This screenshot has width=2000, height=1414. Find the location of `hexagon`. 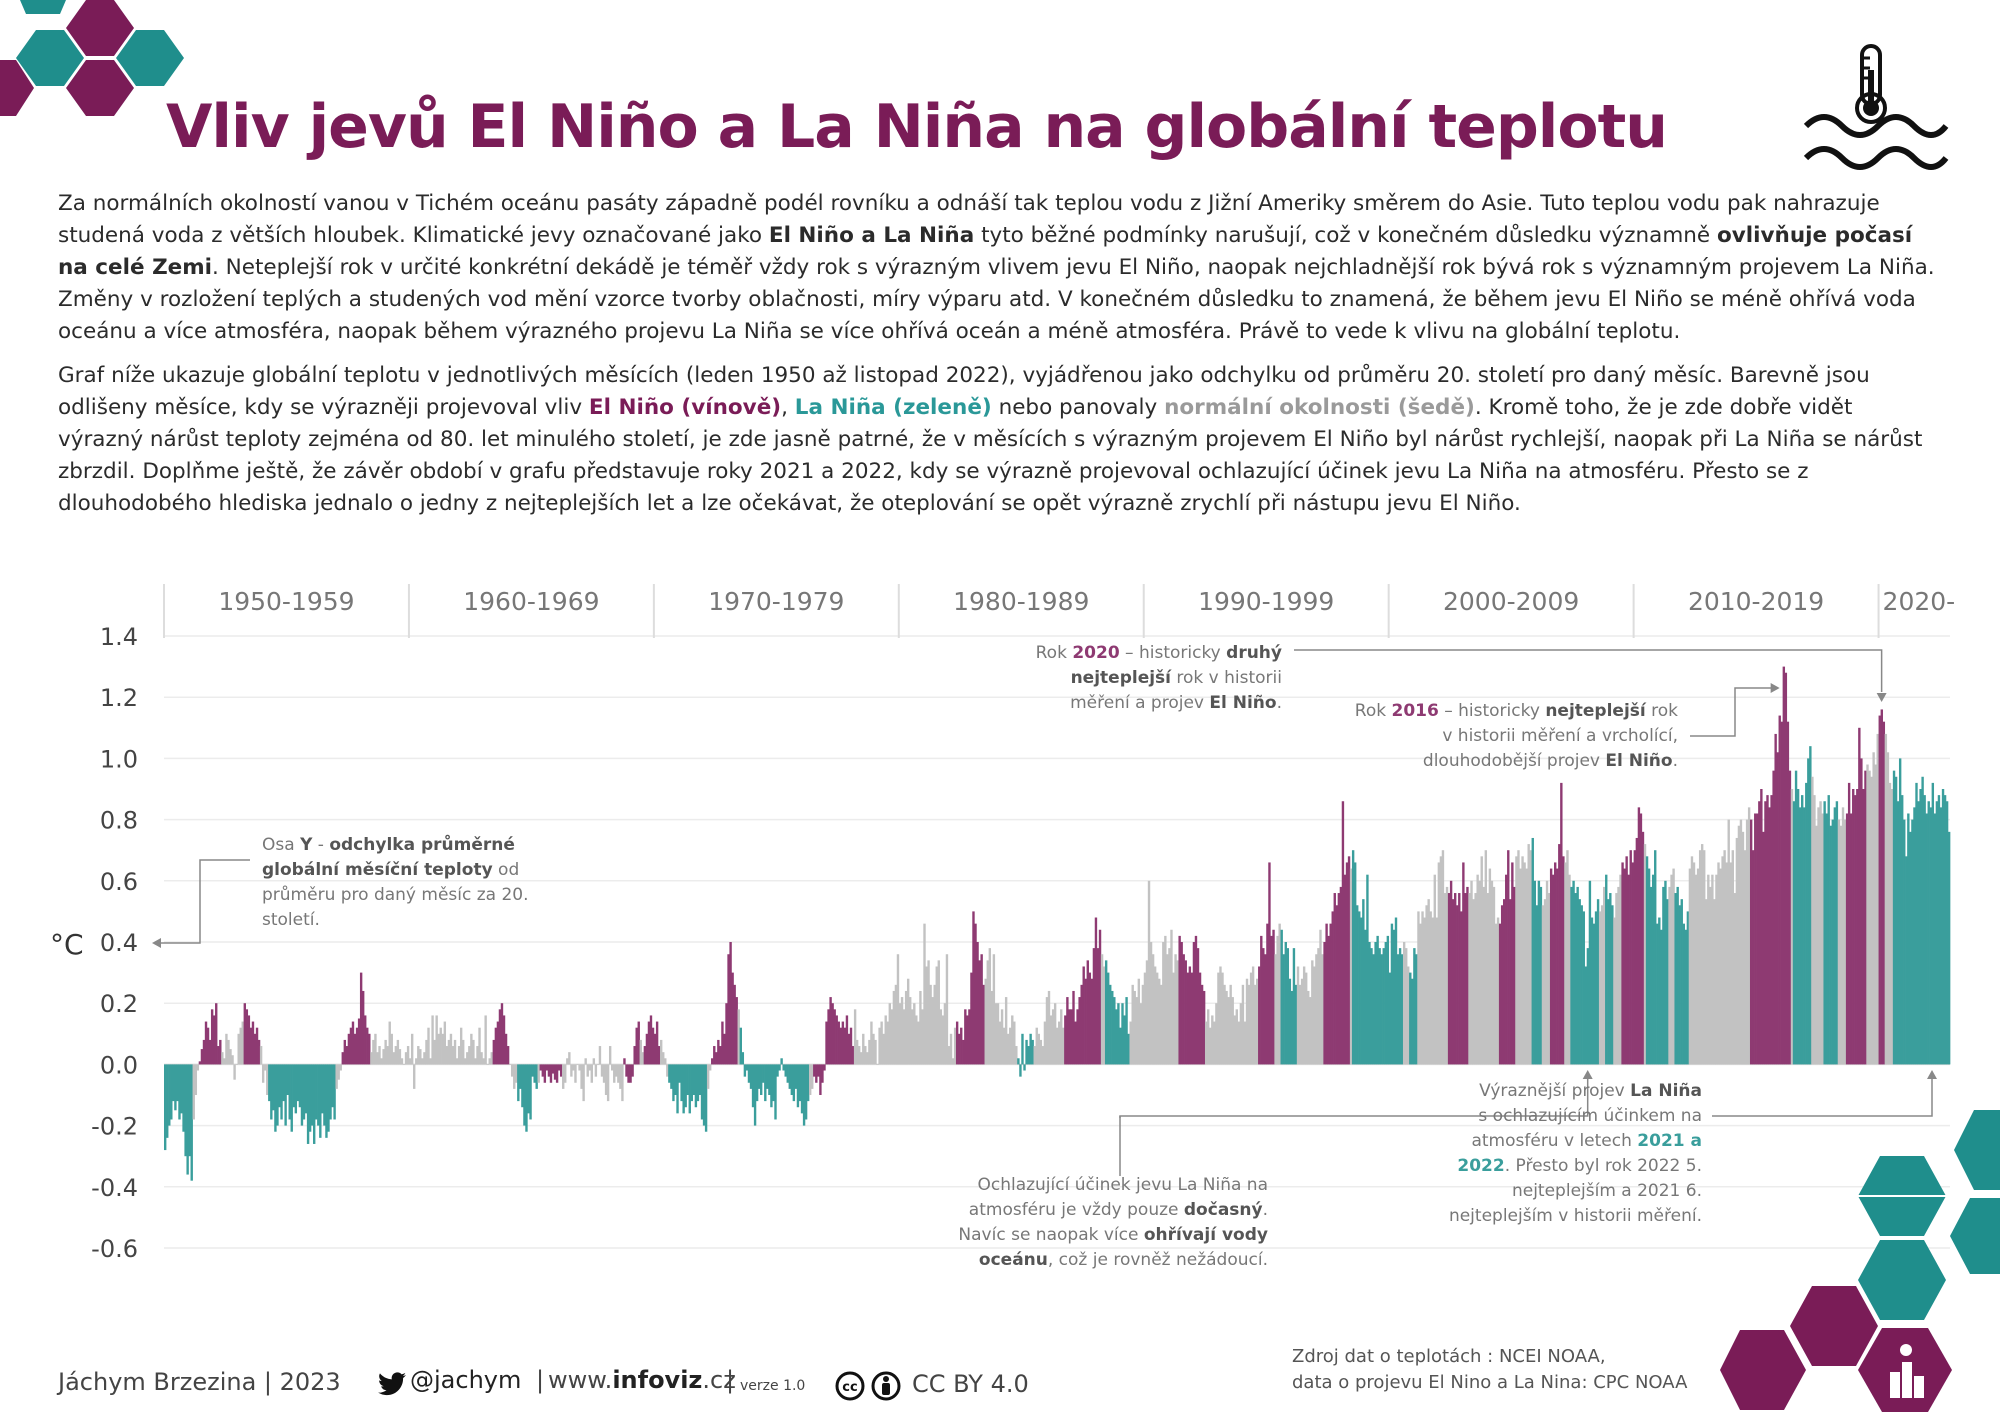

hexagon is located at coordinates (1834, 1326).